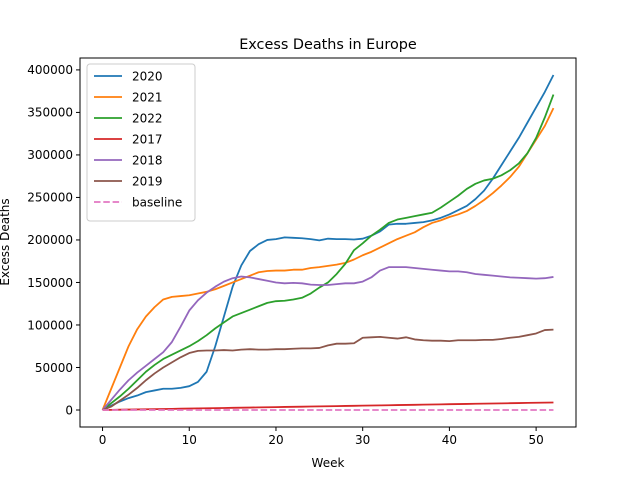 The height and width of the screenshot is (484, 640). What do you see at coordinates (147, 77) in the screenshot?
I see `legend-label-2020: 2020` at bounding box center [147, 77].